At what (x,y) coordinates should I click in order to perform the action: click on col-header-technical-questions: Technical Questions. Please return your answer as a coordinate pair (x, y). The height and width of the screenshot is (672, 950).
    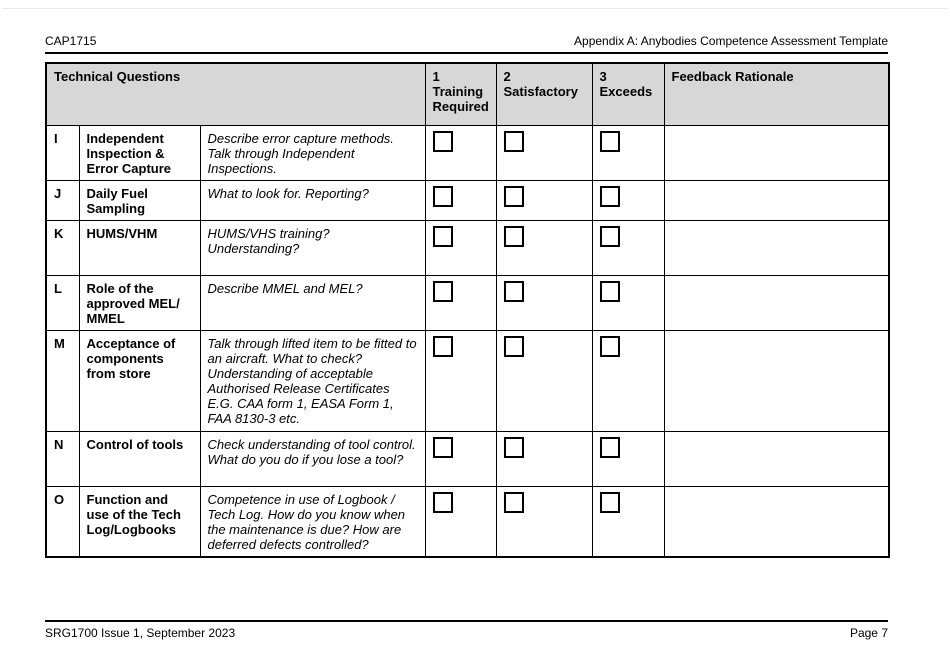
    Looking at the image, I should click on (235, 94).